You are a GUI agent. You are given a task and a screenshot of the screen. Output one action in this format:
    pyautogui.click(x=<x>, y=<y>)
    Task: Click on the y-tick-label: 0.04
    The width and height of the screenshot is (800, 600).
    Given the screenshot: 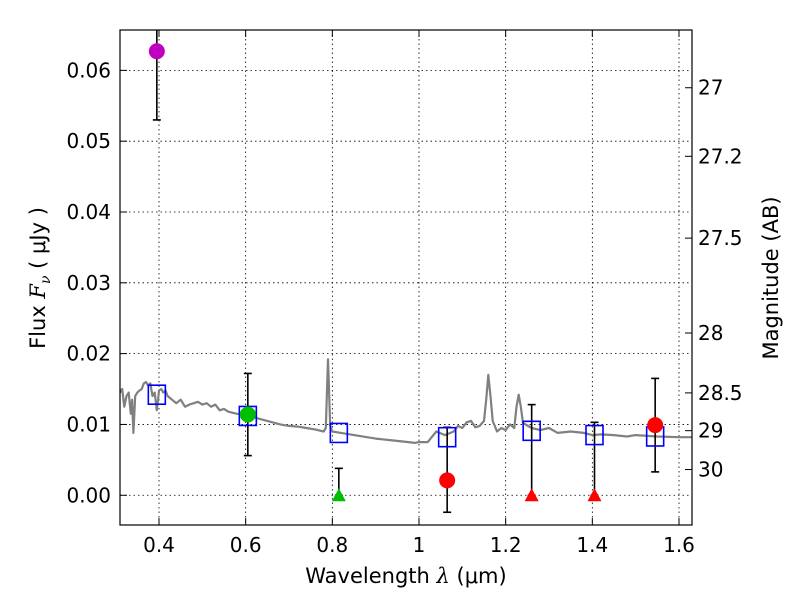 What is the action you would take?
    pyautogui.click(x=88, y=212)
    